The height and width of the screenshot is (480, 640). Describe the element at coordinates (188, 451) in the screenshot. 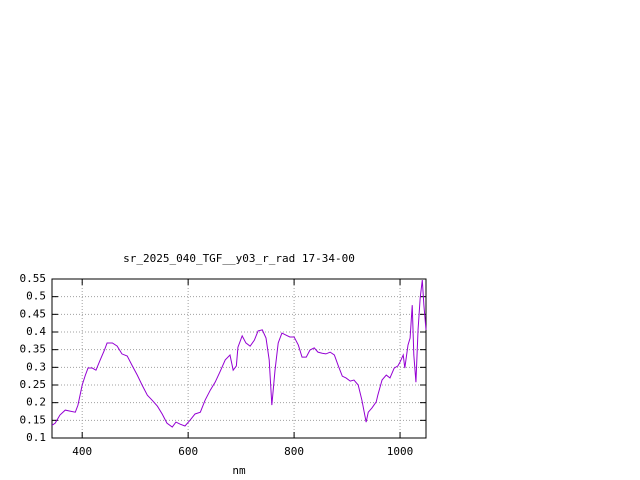

I see `x-tick-label: 600` at that location.